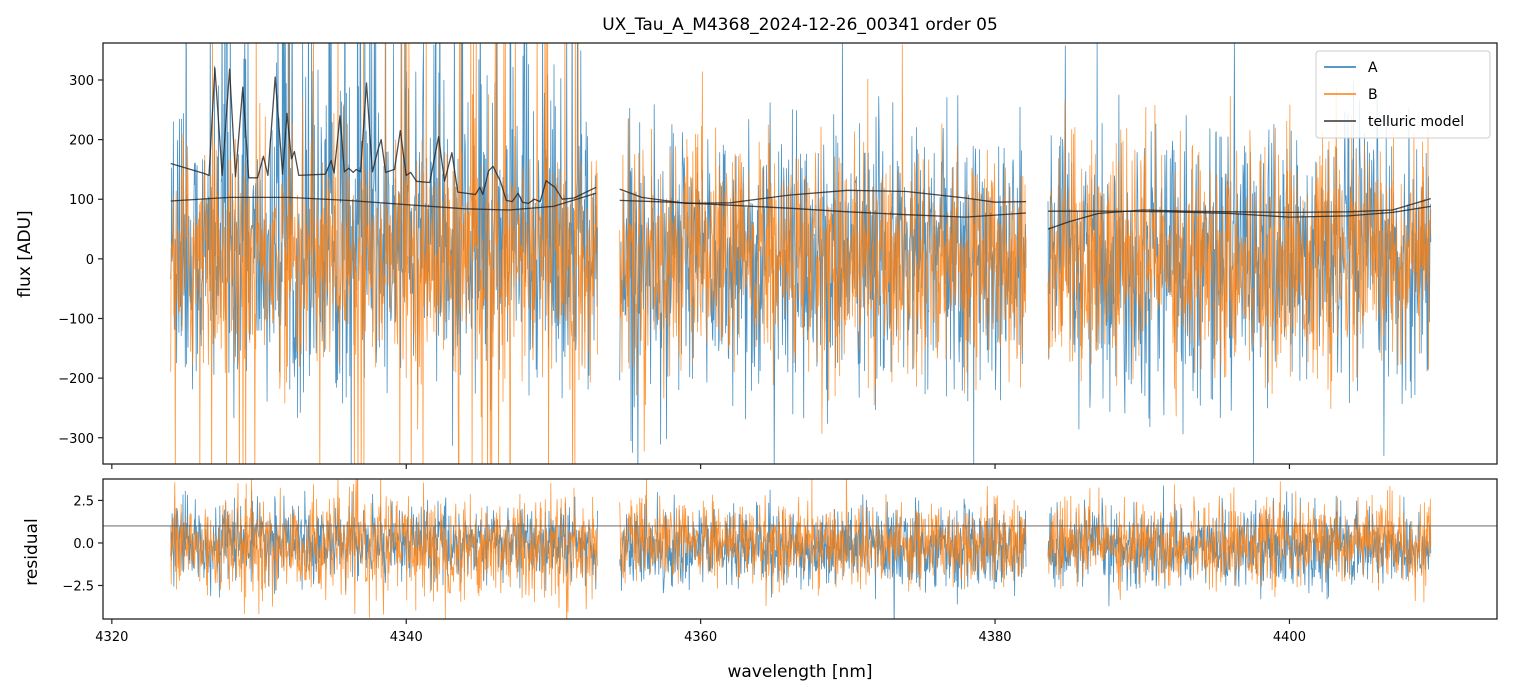  What do you see at coordinates (76, 379) in the screenshot?
I see `y-tick-label: −200` at bounding box center [76, 379].